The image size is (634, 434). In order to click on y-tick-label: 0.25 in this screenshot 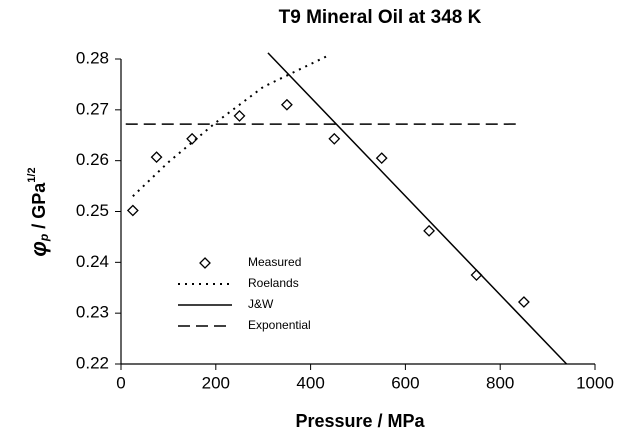, I will do `click(92, 210)`.